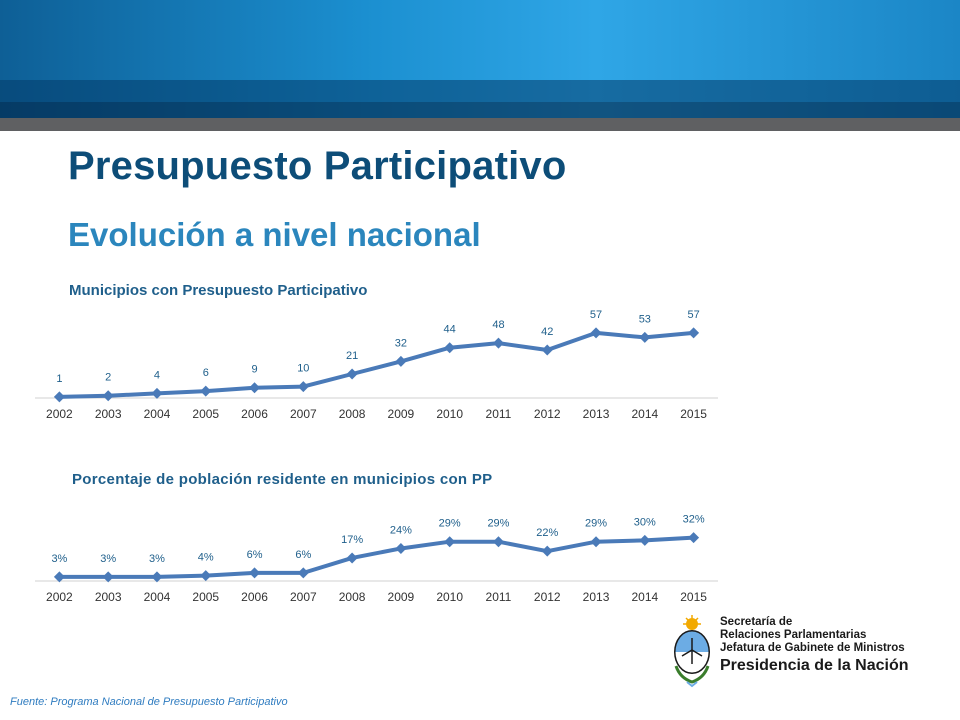 Image resolution: width=960 pixels, height=720 pixels. What do you see at coordinates (352, 414) in the screenshot?
I see `municipios-x-tick-label: 2008` at bounding box center [352, 414].